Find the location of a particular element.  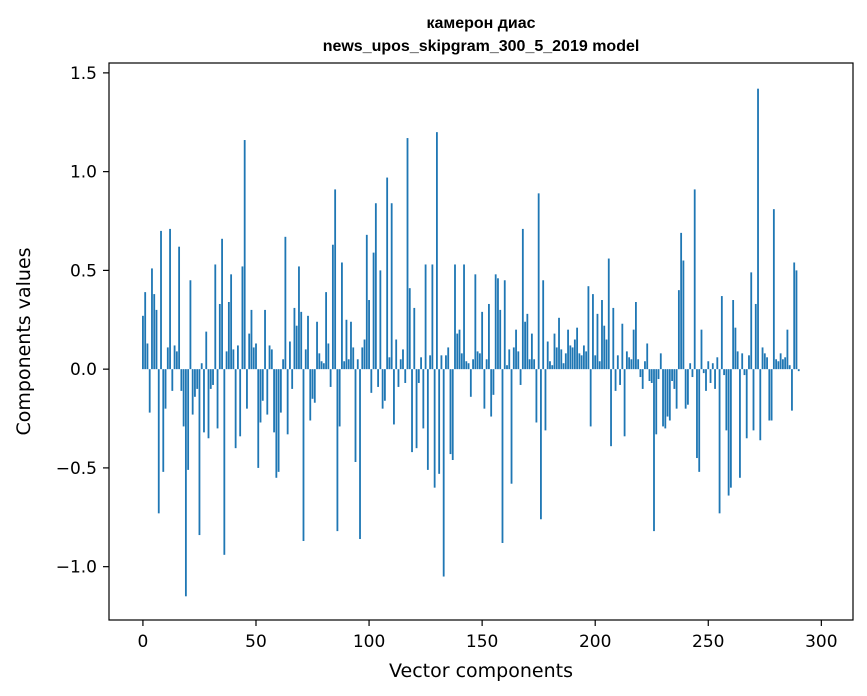

y-axis-label: Components values is located at coordinates (24, 341).